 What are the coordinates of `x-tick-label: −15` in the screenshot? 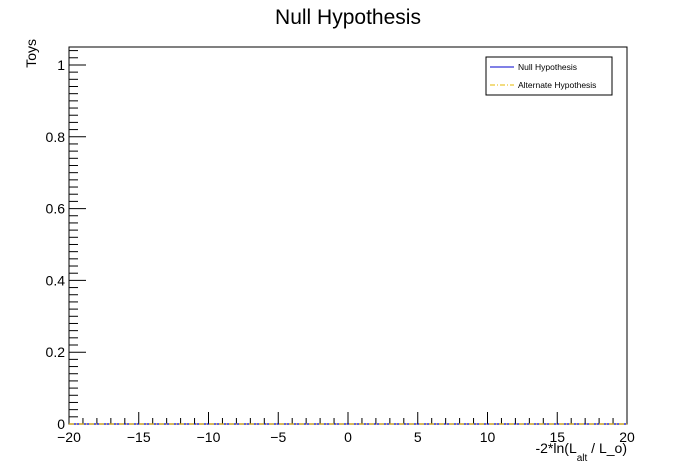 It's located at (139, 437).